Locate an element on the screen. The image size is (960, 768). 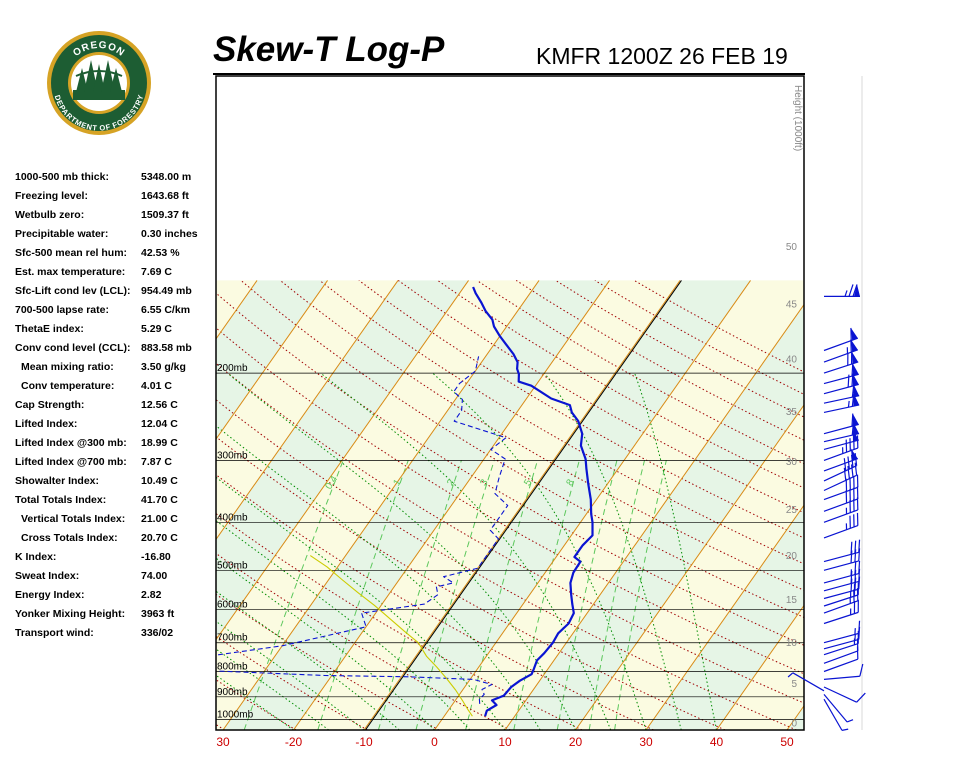
isobar-label: 800mb is located at coordinates (232, 666).